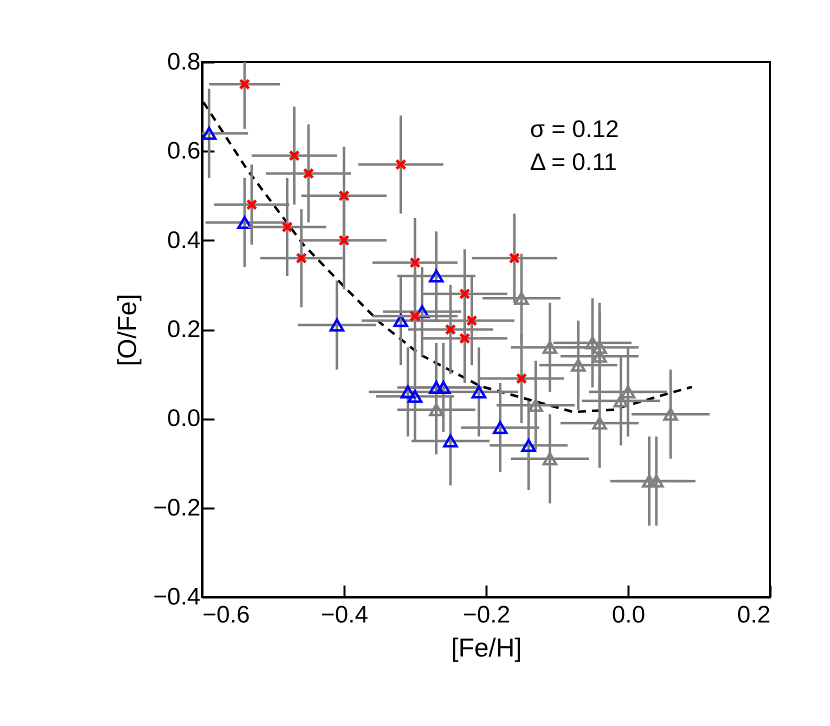 The image size is (830, 726). I want to click on annotation: σ = 0.12, so click(574, 129).